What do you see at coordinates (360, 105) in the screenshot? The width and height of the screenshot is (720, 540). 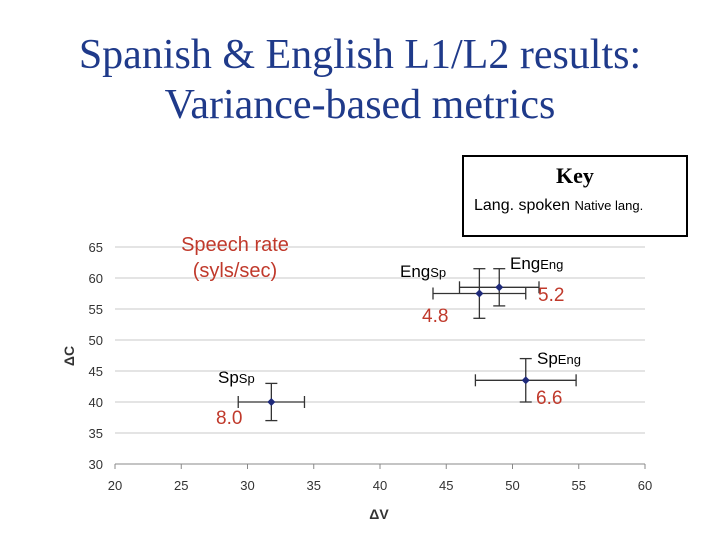 I see `title-line-2: Variance-based metrics` at bounding box center [360, 105].